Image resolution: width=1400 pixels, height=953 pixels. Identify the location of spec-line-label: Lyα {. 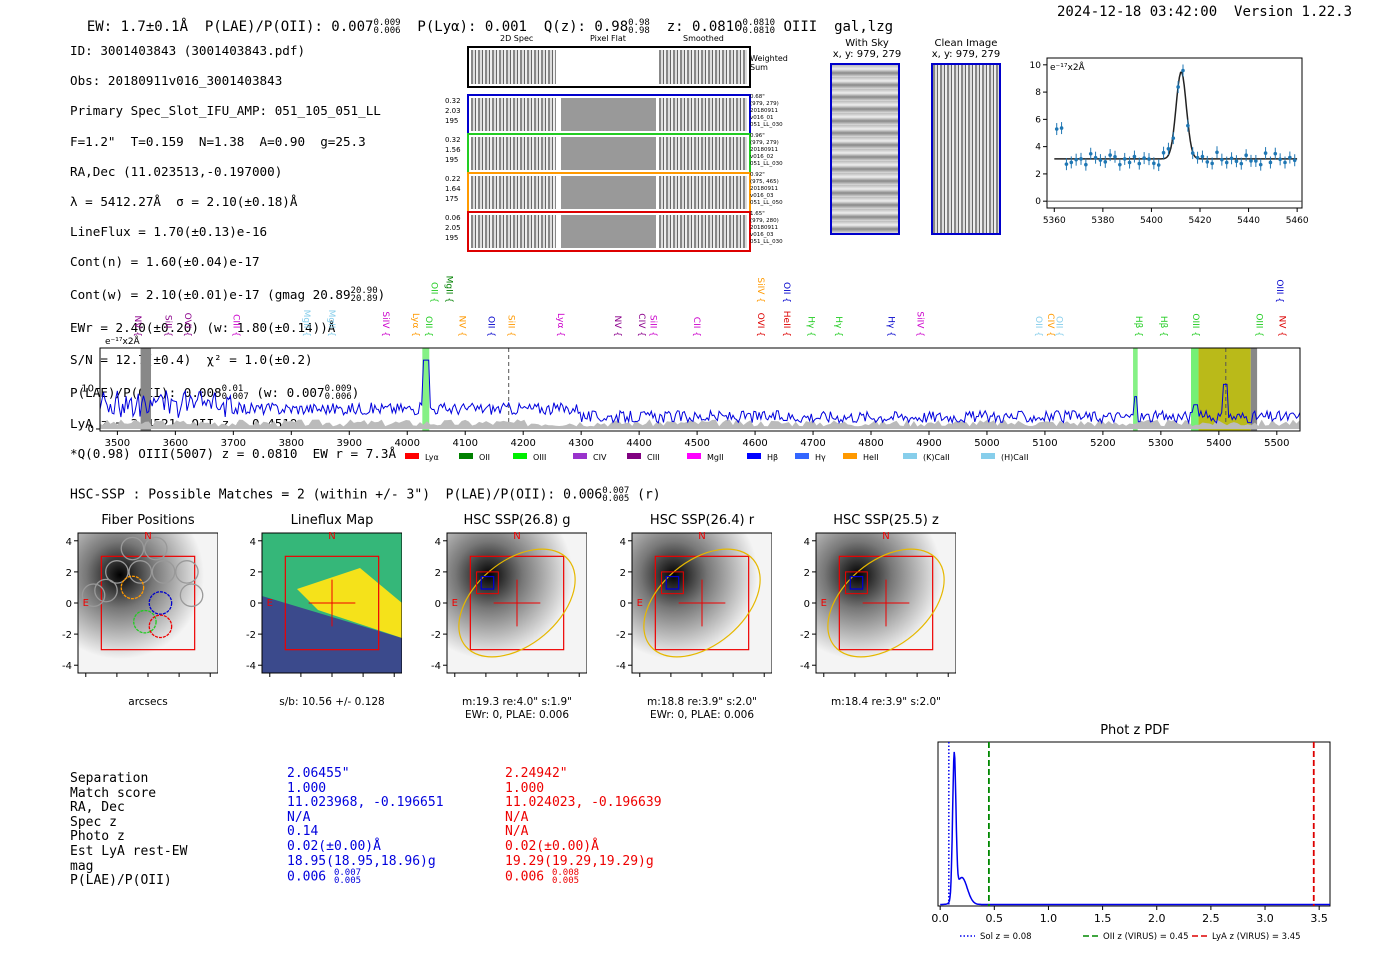
(415, 325).